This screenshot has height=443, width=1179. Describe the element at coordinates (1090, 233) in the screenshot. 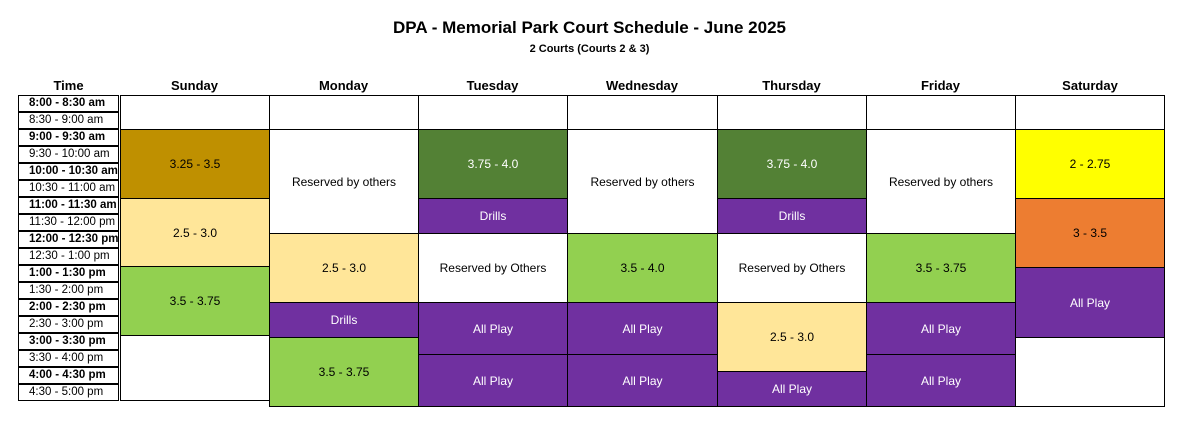

I see `schedule-block: 3 - 3.5` at that location.